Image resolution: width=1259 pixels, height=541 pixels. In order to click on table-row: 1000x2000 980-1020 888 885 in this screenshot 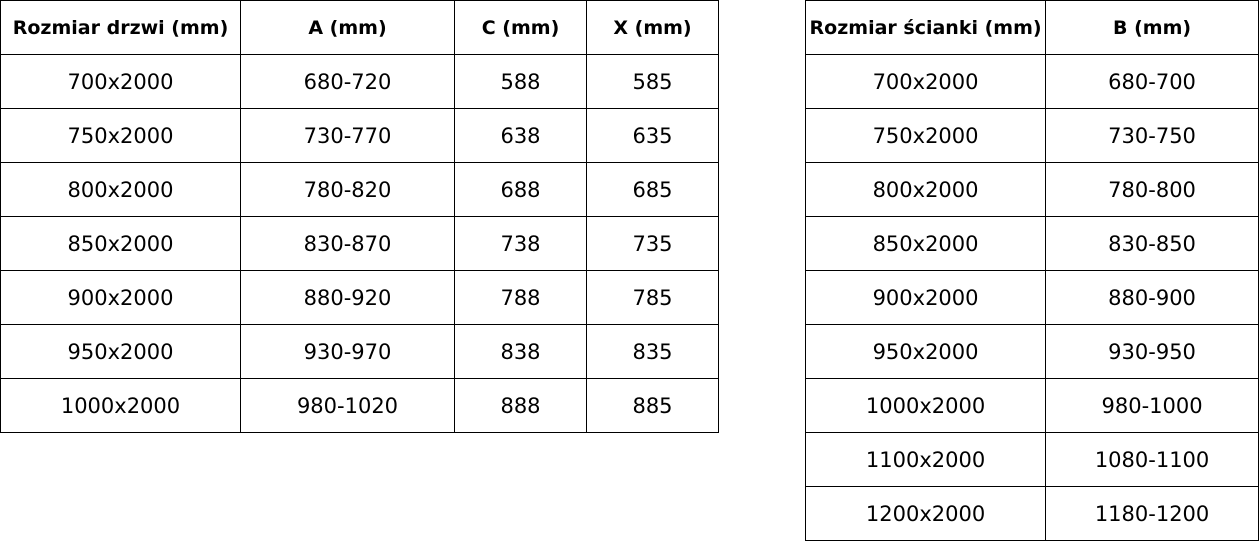, I will do `click(359, 405)`.